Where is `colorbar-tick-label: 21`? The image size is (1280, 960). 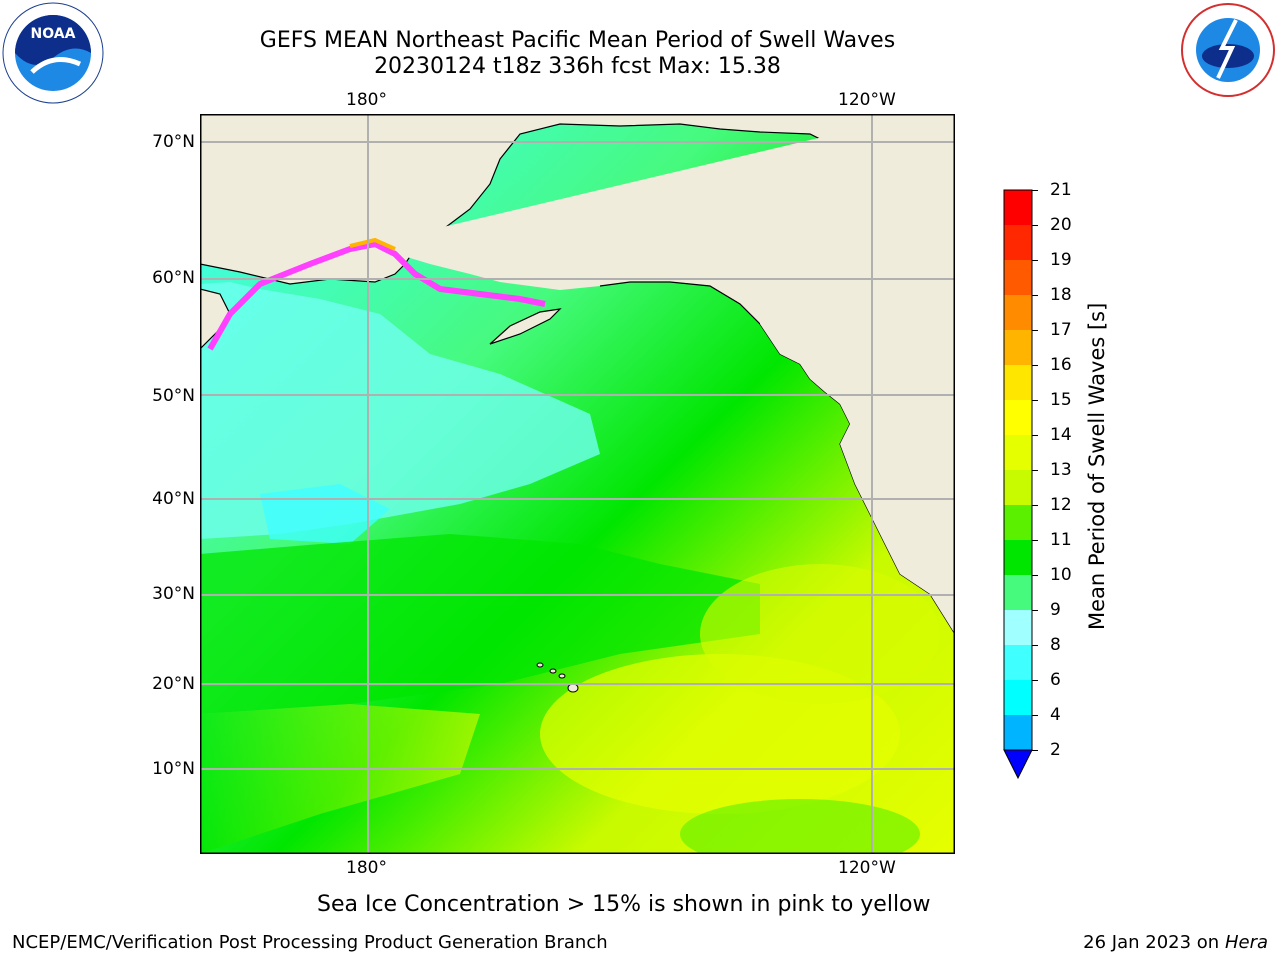 colorbar-tick-label: 21 is located at coordinates (1061, 190).